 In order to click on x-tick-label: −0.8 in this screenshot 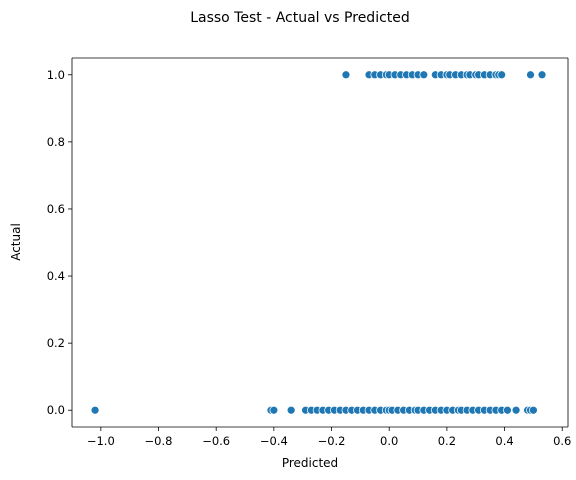, I will do `click(159, 441)`.